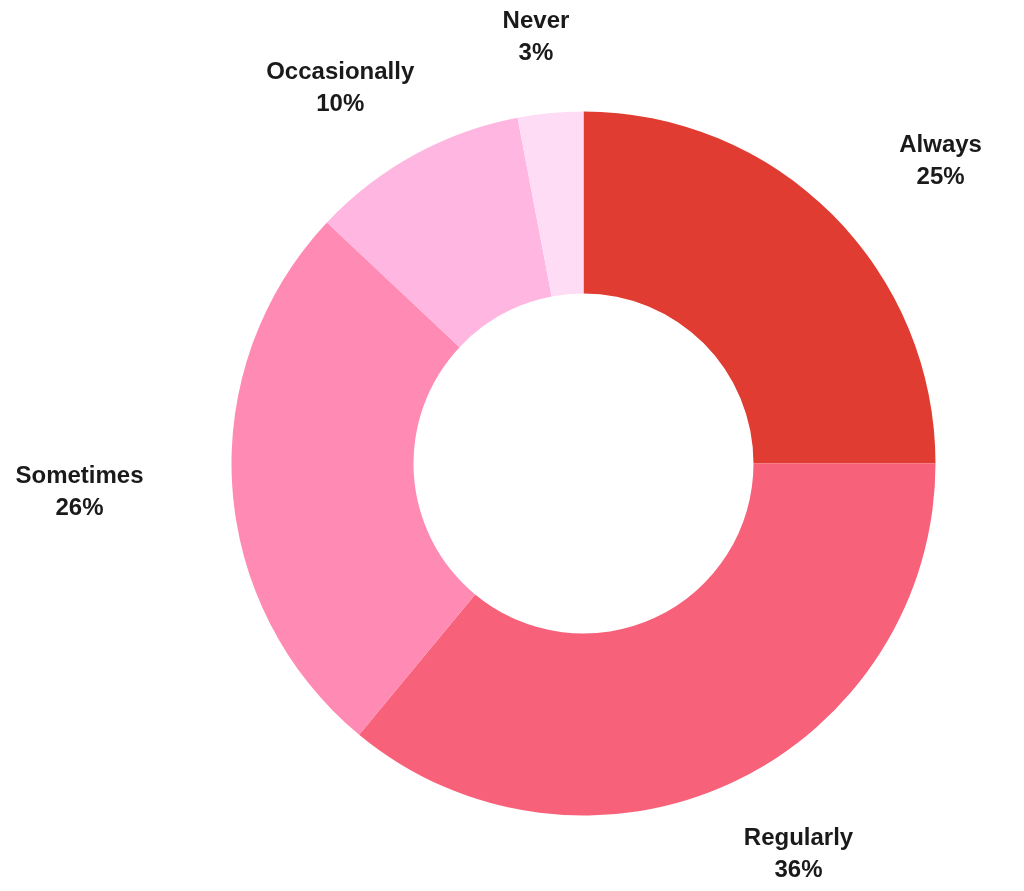  What do you see at coordinates (536, 19) in the screenshot?
I see `slice-label: Never` at bounding box center [536, 19].